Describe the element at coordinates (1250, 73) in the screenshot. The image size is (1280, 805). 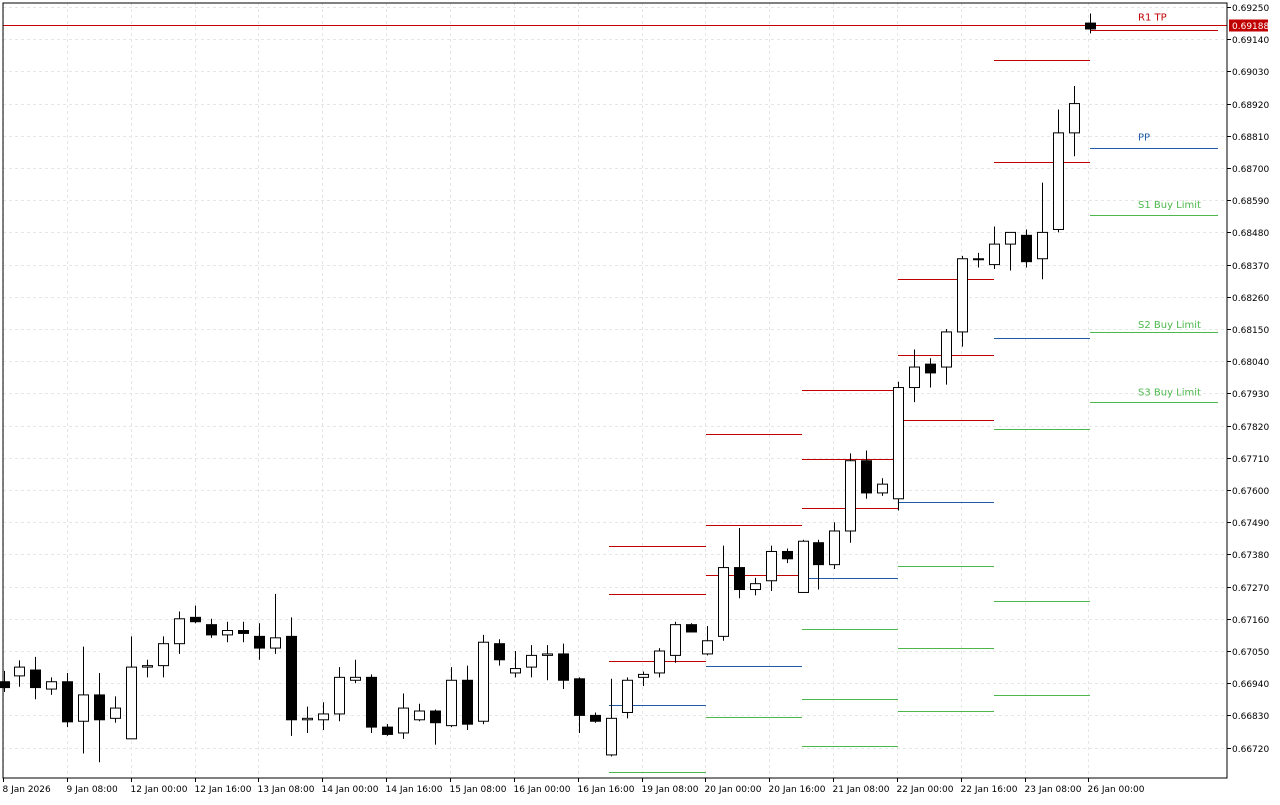
I see `y-tick-label: 0.69030` at that location.